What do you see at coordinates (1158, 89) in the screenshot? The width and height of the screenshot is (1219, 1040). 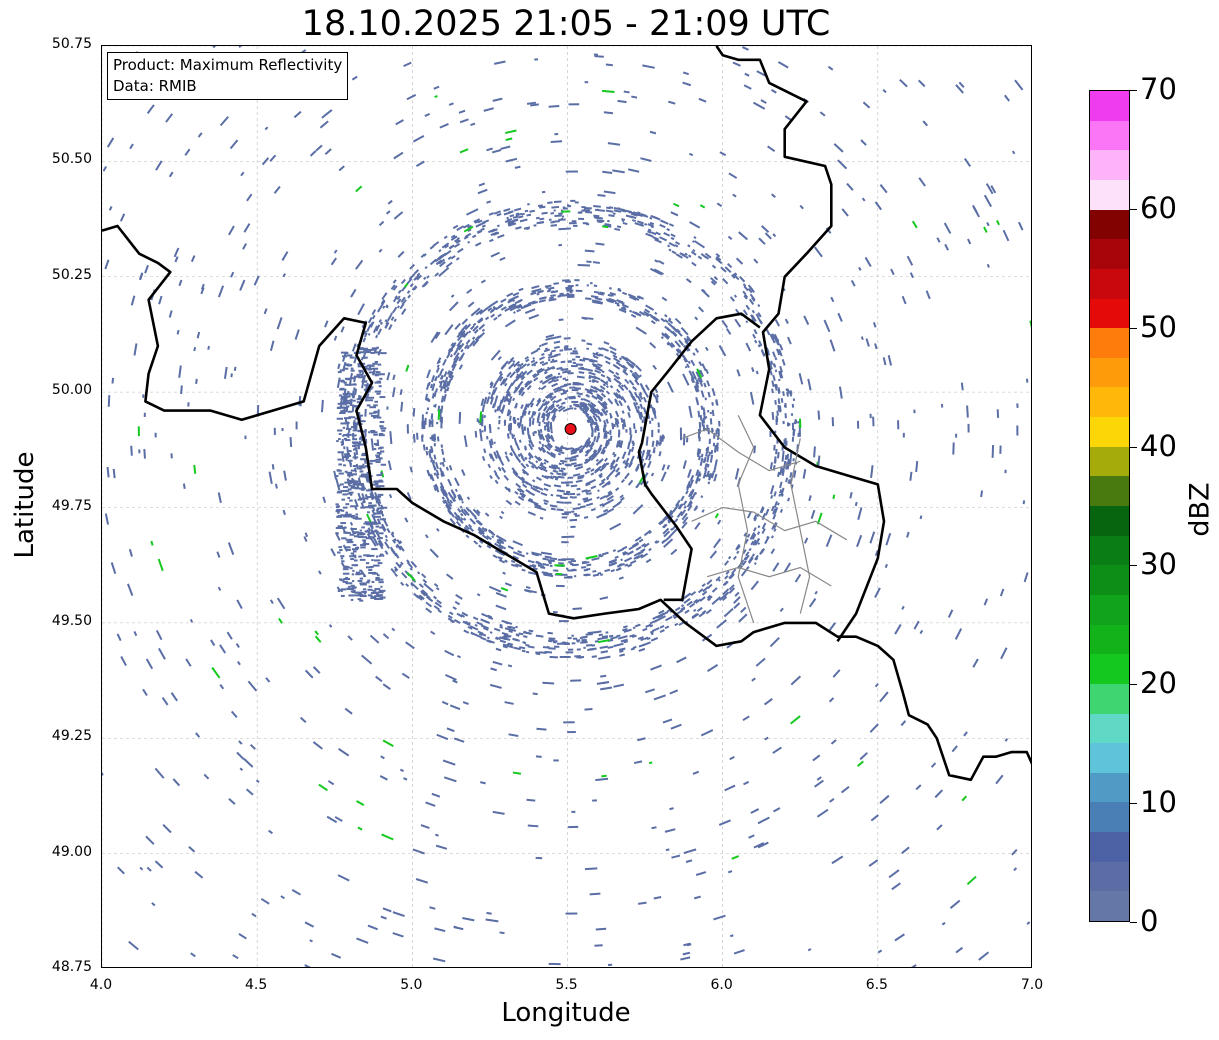 I see `colorbar-tick-label: 70` at bounding box center [1158, 89].